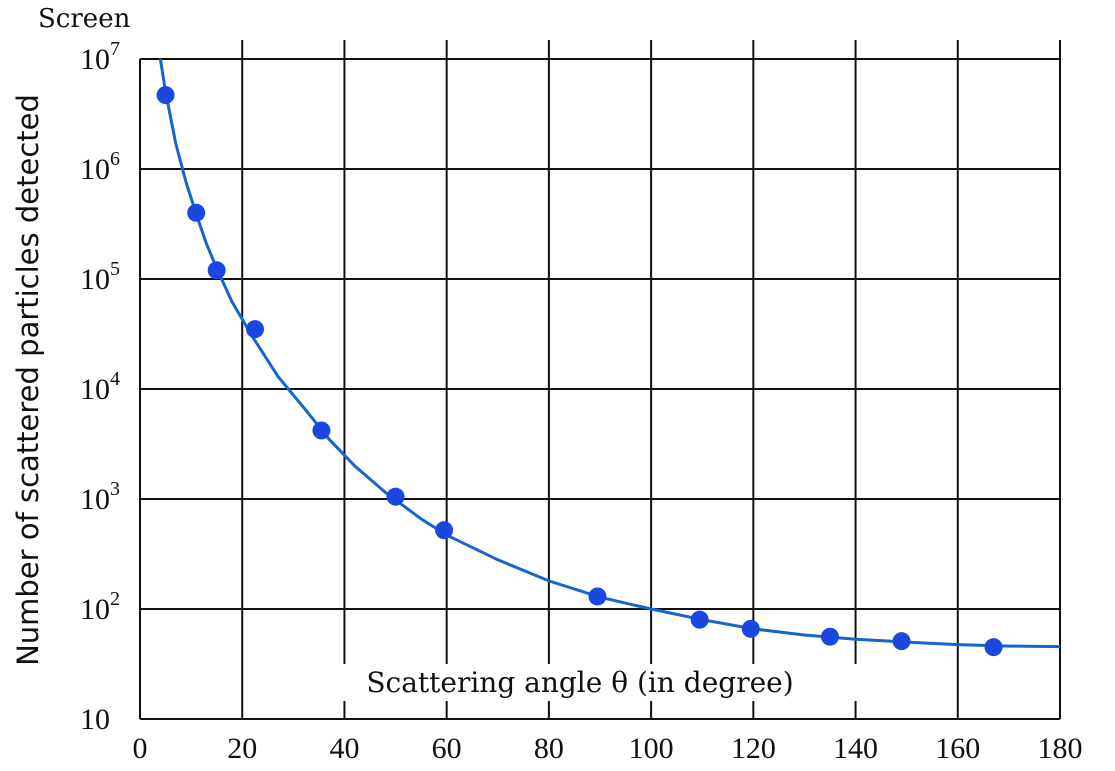 This screenshot has height=771, width=1115. I want to click on x-tick-label: 100, so click(651, 748).